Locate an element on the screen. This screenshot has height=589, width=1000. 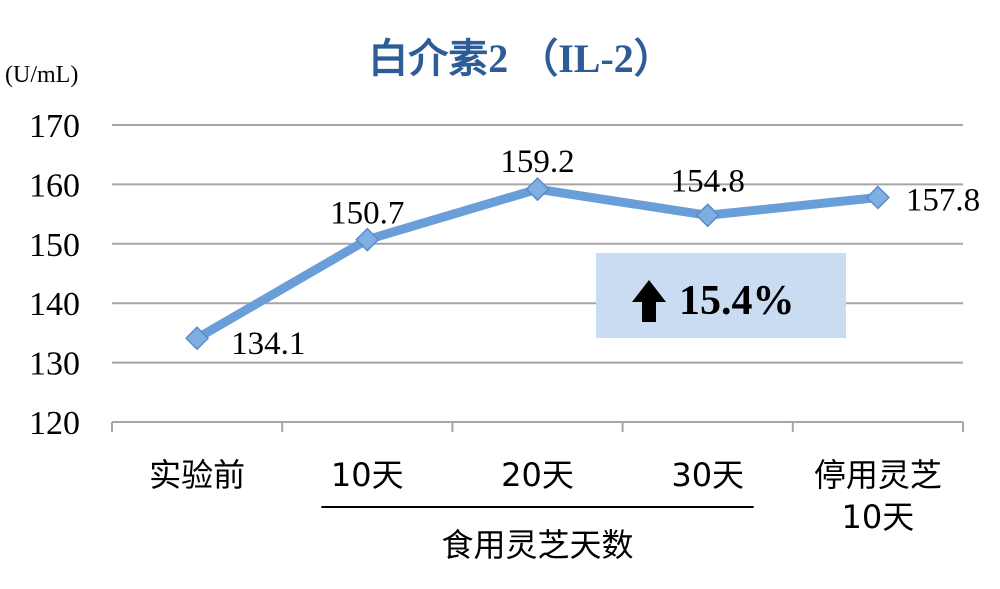
up-arrow-icon is located at coordinates (649, 301).